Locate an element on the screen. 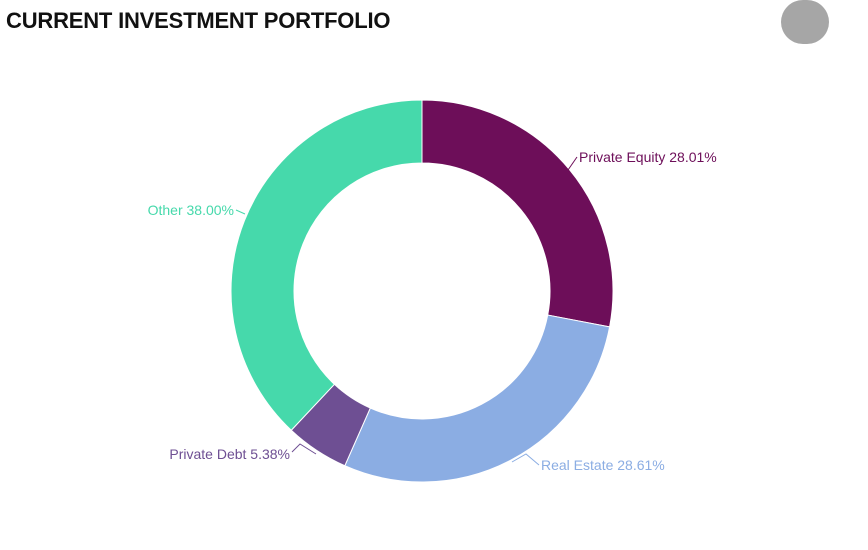 Image resolution: width=868 pixels, height=550 pixels. slice-real-estate is located at coordinates (477, 398).